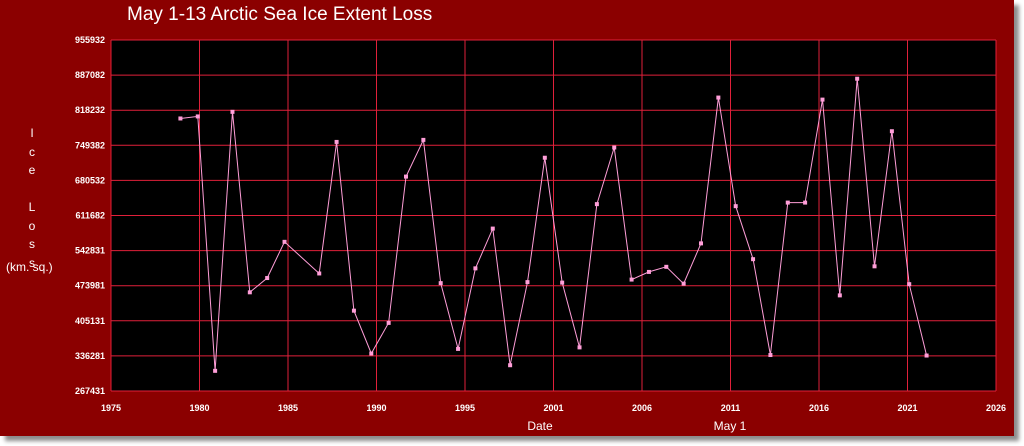 The width and height of the screenshot is (1024, 446). What do you see at coordinates (32, 225) in the screenshot?
I see `y-label-letter: o` at bounding box center [32, 225].